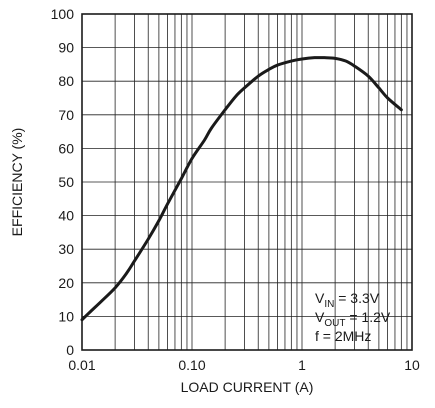  I want to click on y-tick-label: 30, so click(66, 249).